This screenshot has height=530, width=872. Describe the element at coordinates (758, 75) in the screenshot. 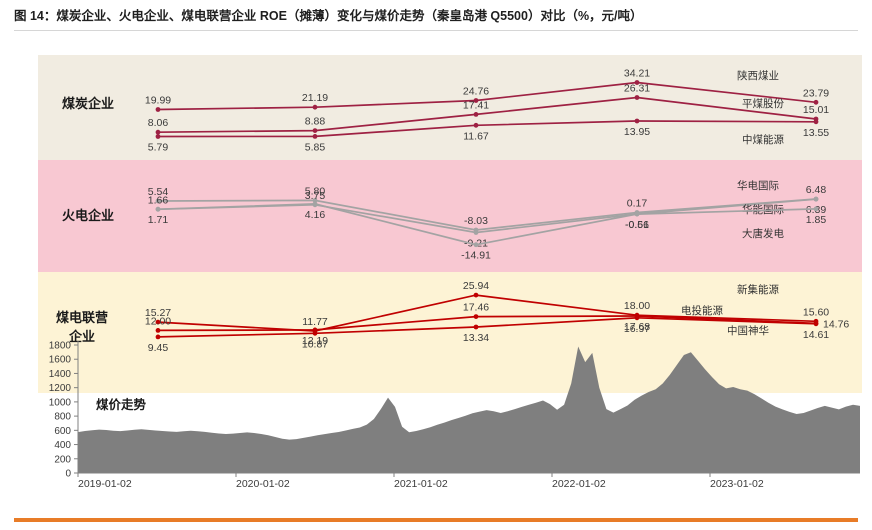

I see `series-name-label: 陕西煤业` at that location.